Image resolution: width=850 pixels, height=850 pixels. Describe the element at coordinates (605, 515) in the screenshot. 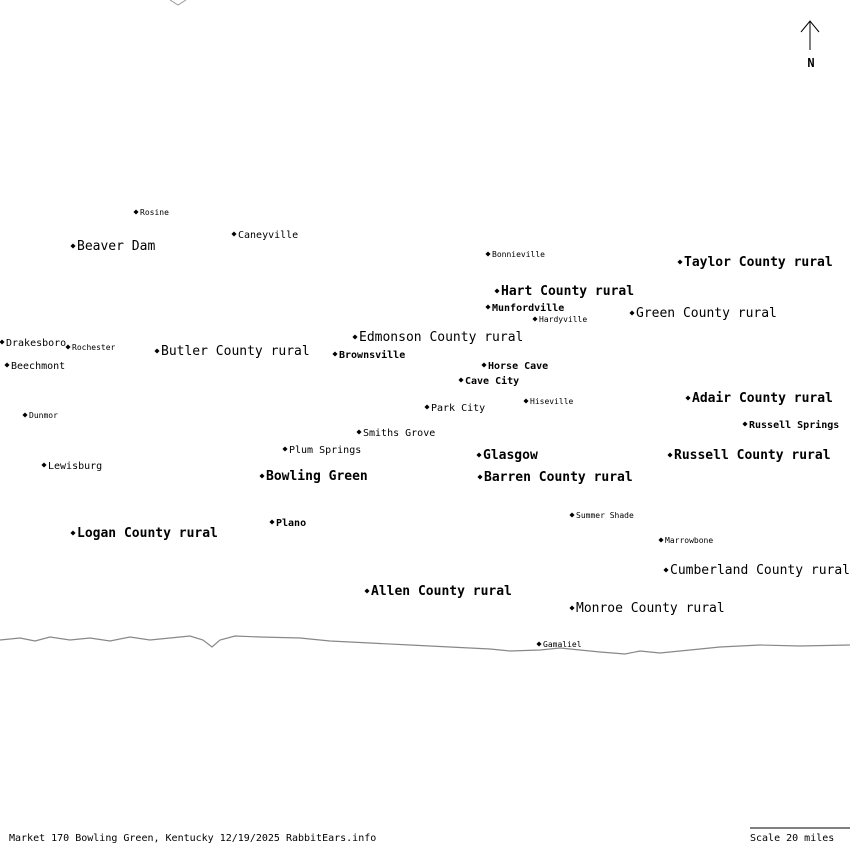

I see `place-label: Summer Shade` at that location.